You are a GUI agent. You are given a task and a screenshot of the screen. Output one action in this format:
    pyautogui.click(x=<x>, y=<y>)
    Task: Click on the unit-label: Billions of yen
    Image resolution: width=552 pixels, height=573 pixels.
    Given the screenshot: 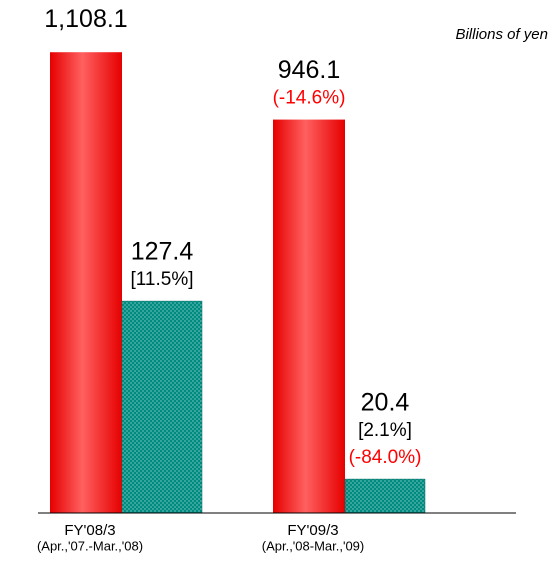 What is the action you would take?
    pyautogui.click(x=501, y=34)
    